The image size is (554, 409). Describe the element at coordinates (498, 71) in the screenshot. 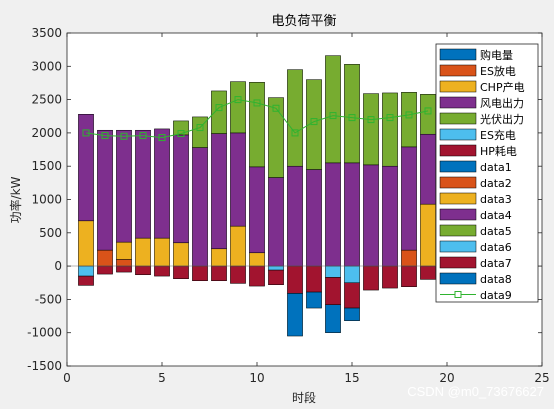

I see `legend-label: ES放电` at that location.